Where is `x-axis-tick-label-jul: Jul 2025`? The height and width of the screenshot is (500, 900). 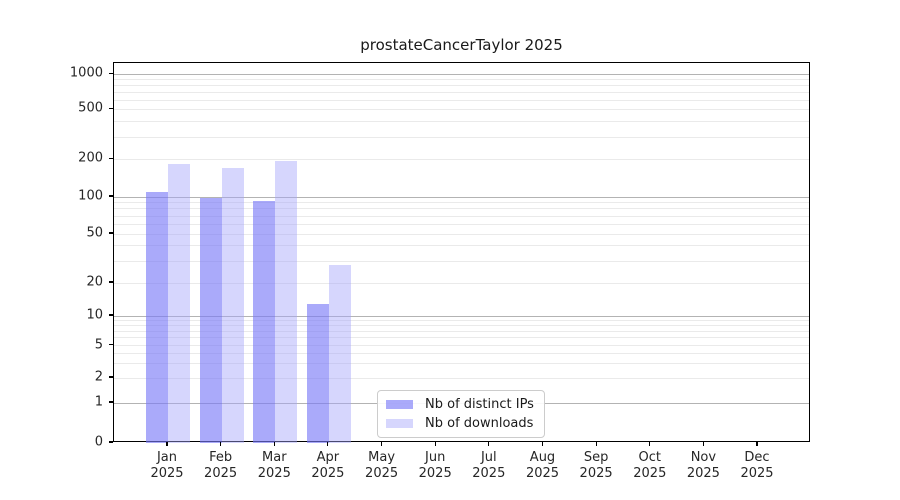 x-axis-tick-label-jul: Jul 2025 is located at coordinates (489, 465).